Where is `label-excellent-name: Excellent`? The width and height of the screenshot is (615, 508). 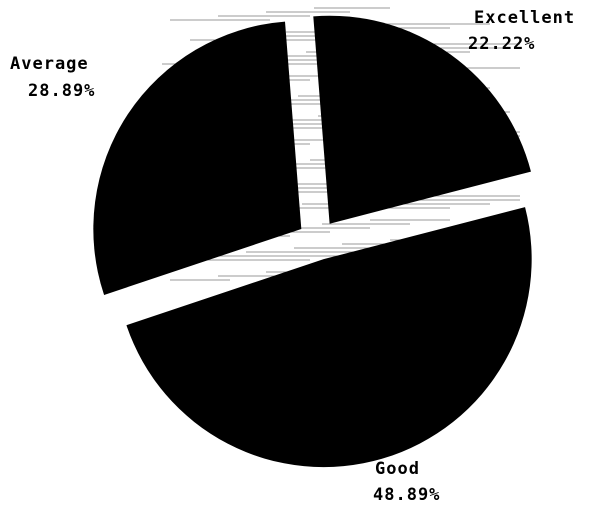 label-excellent-name: Excellent is located at coordinates (524, 18).